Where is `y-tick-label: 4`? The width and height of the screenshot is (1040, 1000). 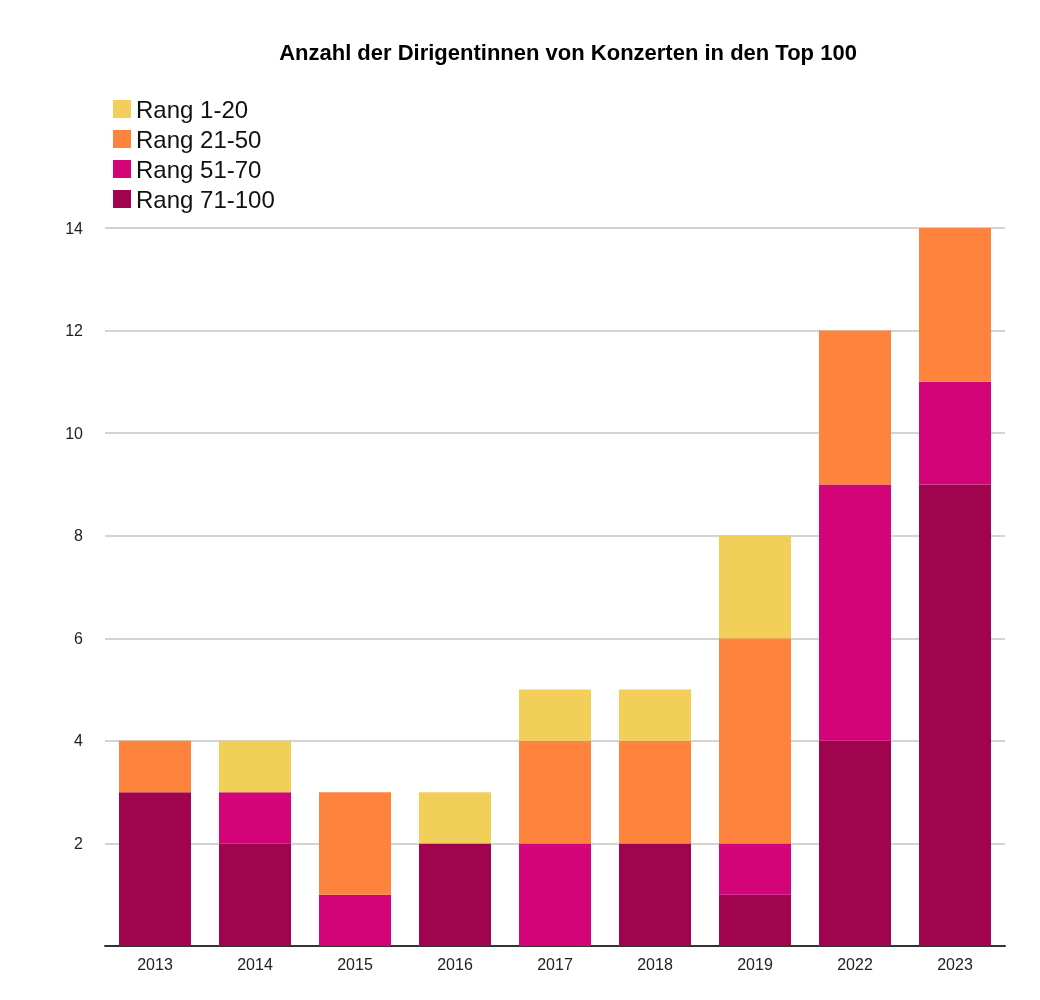 y-tick-label: 4 is located at coordinates (79, 741).